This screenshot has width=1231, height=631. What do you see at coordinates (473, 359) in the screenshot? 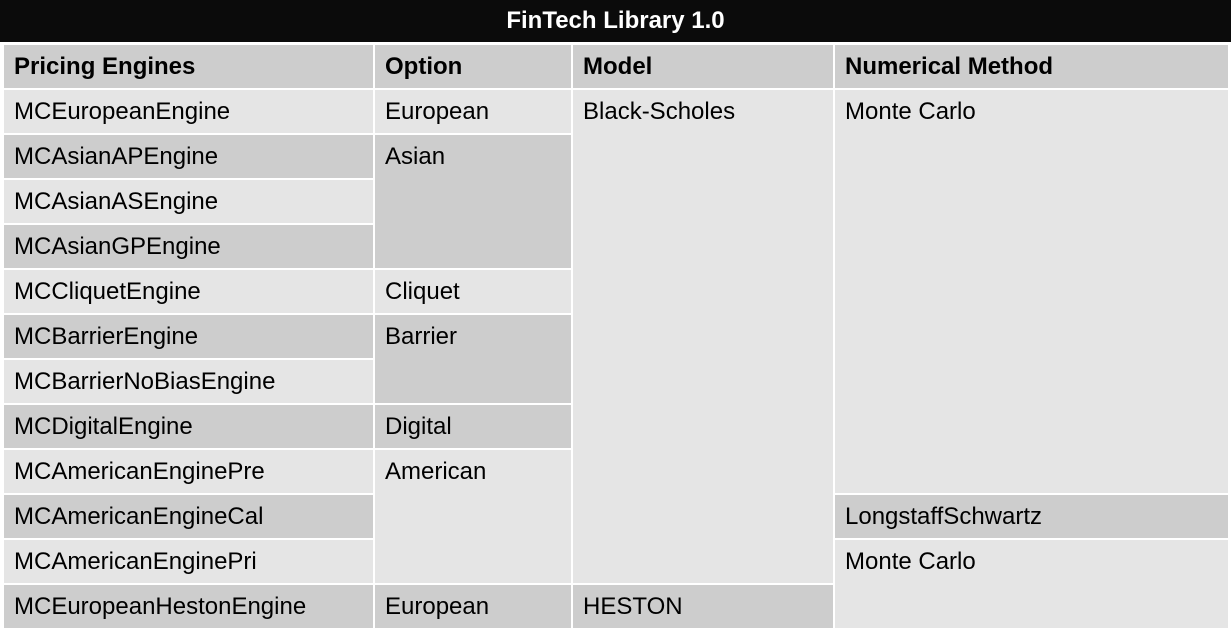
I see `option-cell: Barrier` at bounding box center [473, 359].